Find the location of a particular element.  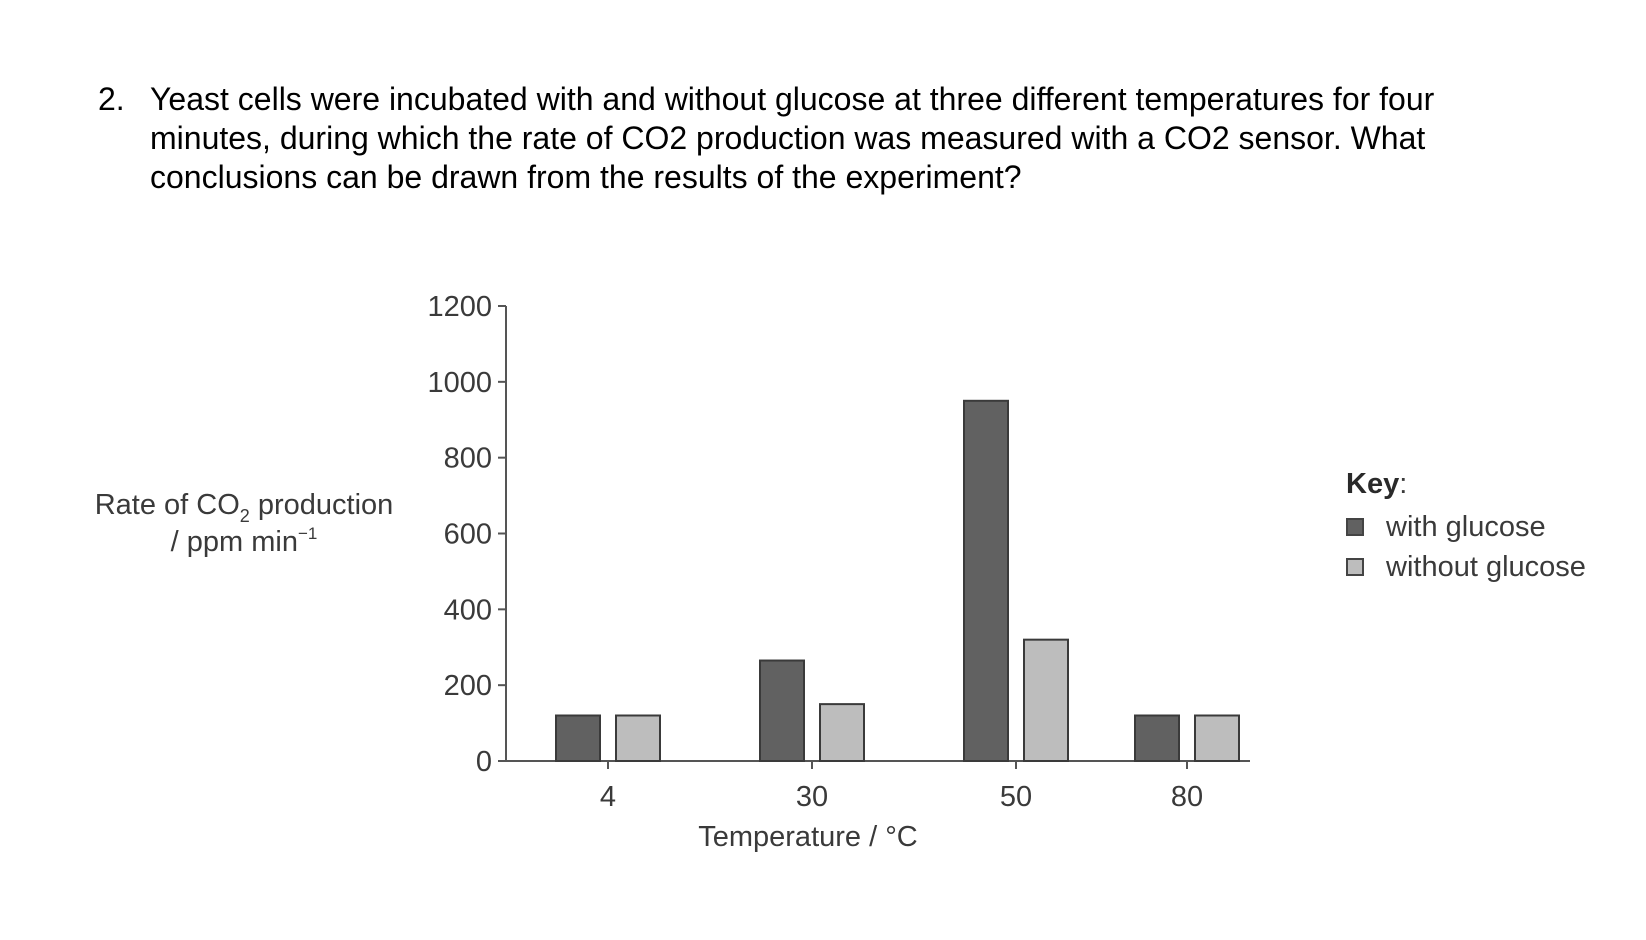

legend-title-text: Key is located at coordinates (1373, 484).